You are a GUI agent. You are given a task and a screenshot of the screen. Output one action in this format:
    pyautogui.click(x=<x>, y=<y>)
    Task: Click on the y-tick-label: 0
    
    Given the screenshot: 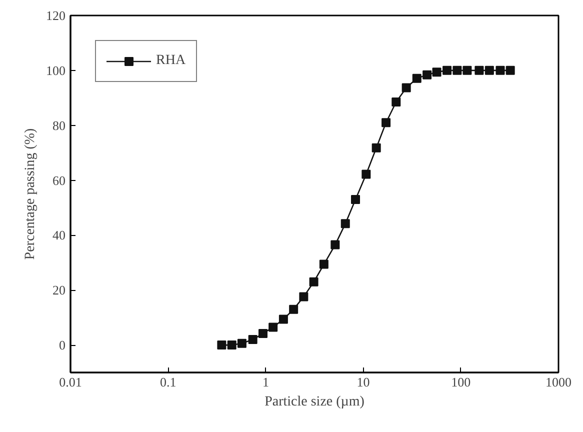 What is the action you would take?
    pyautogui.click(x=62, y=345)
    